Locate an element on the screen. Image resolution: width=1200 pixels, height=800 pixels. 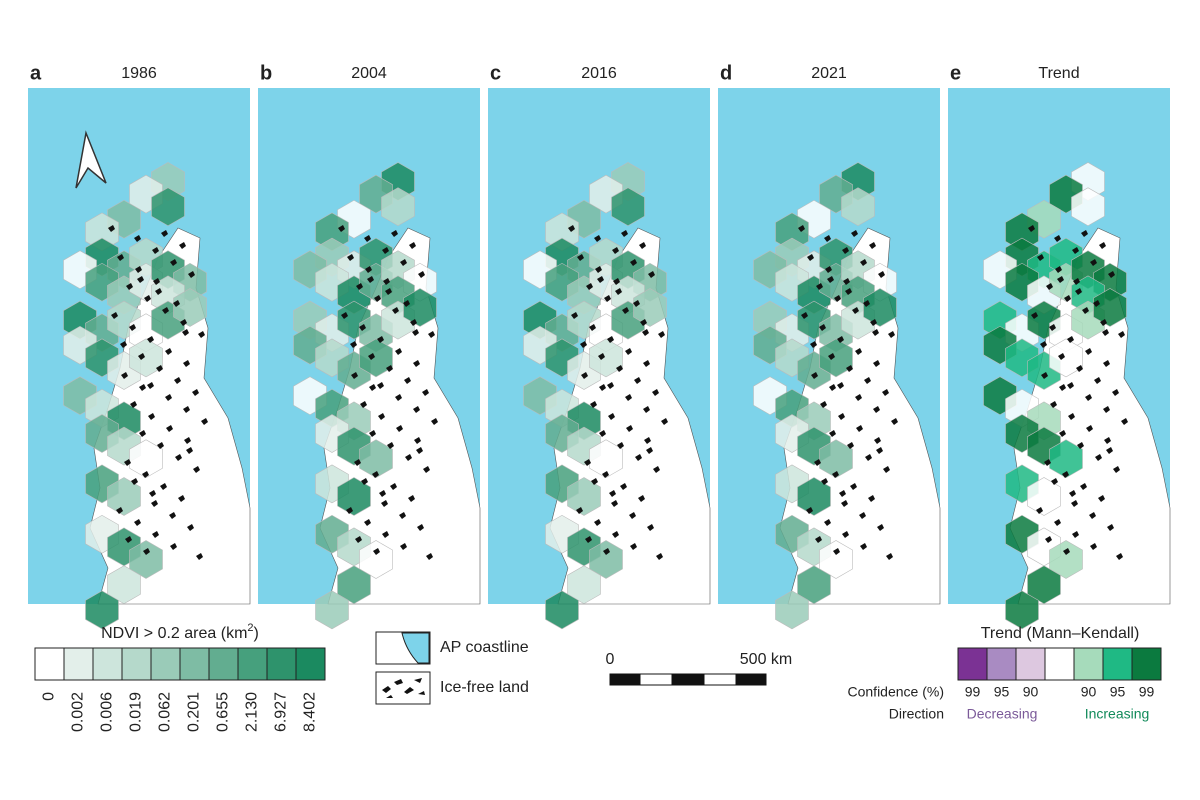
trend-swatch is located at coordinates (972, 664).